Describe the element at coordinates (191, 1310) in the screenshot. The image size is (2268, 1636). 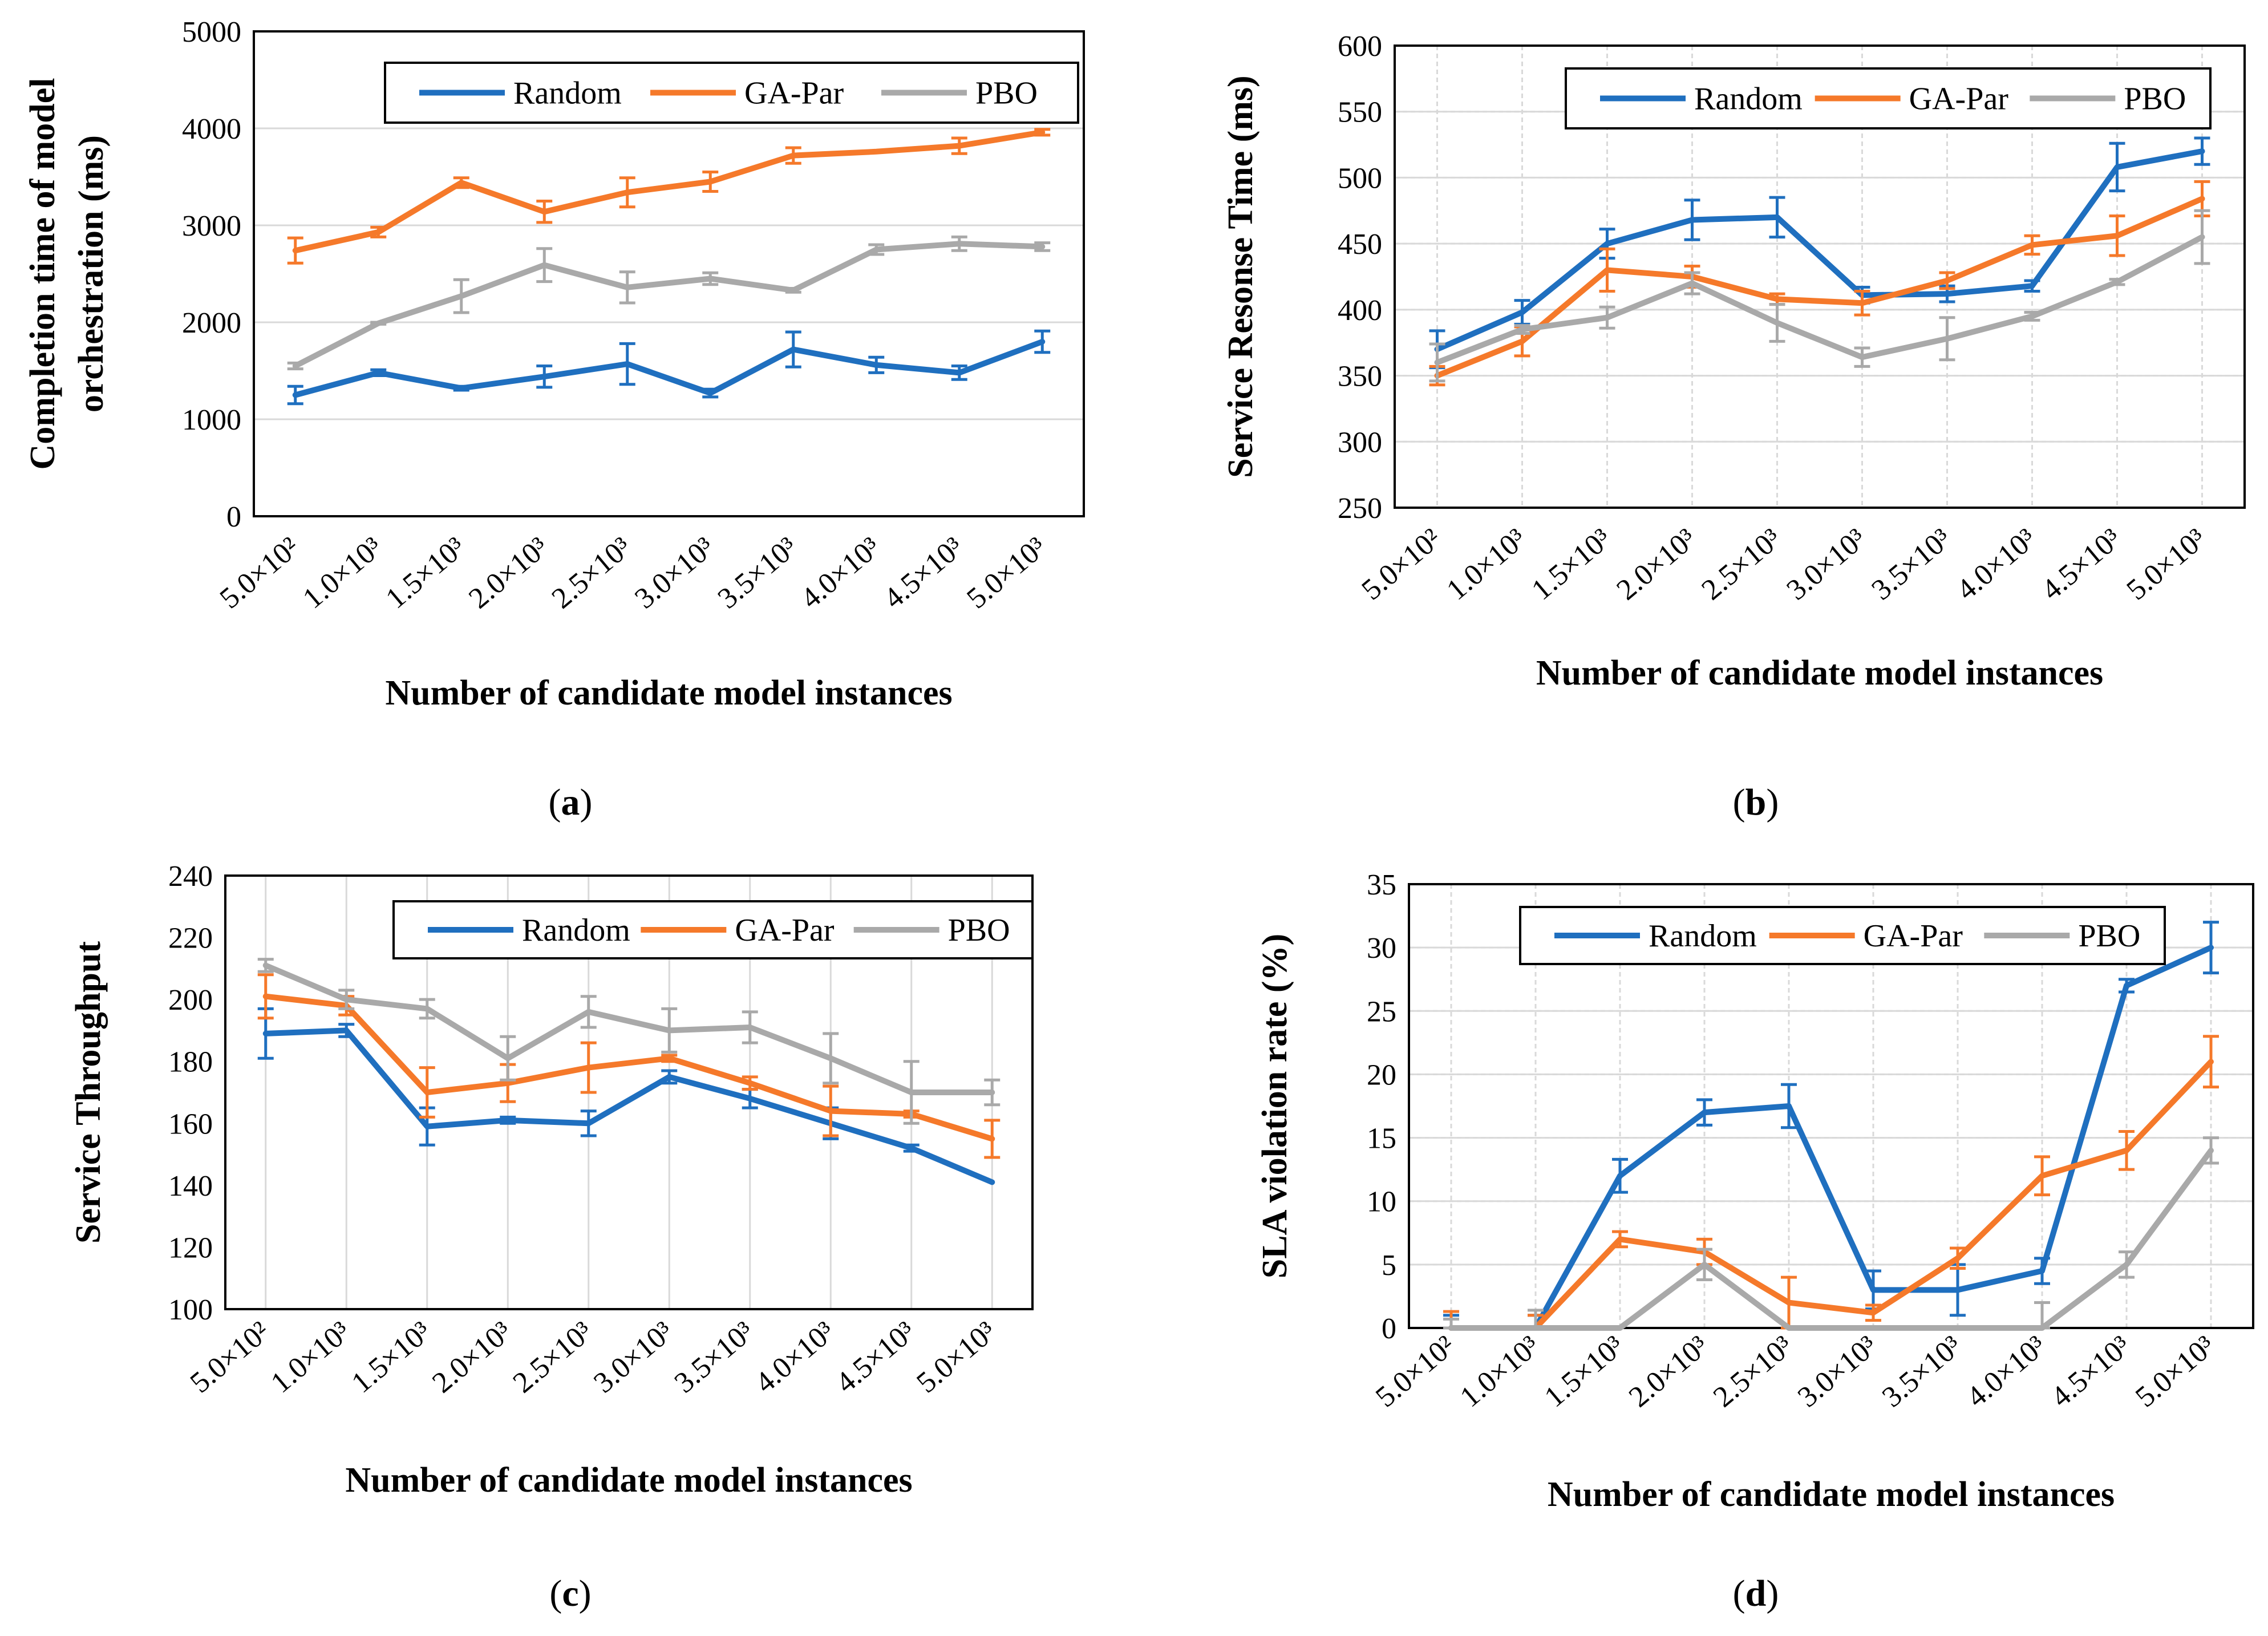
I see `y-tick-label: 100` at that location.